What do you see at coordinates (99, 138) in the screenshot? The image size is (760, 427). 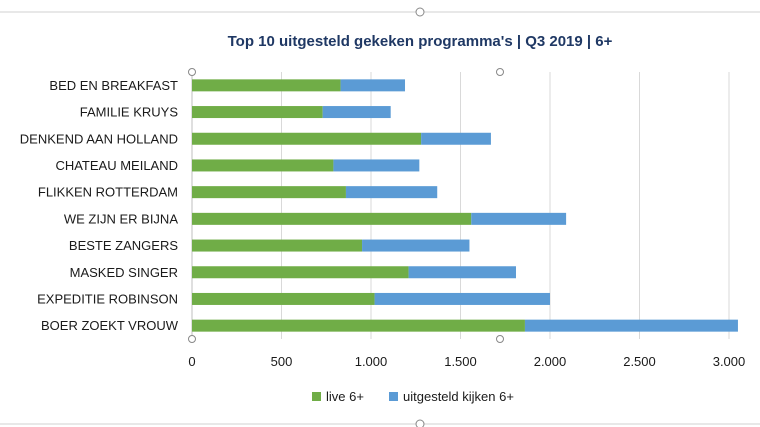 I see `category-label: DENKEND AAN HOLLAND` at bounding box center [99, 138].